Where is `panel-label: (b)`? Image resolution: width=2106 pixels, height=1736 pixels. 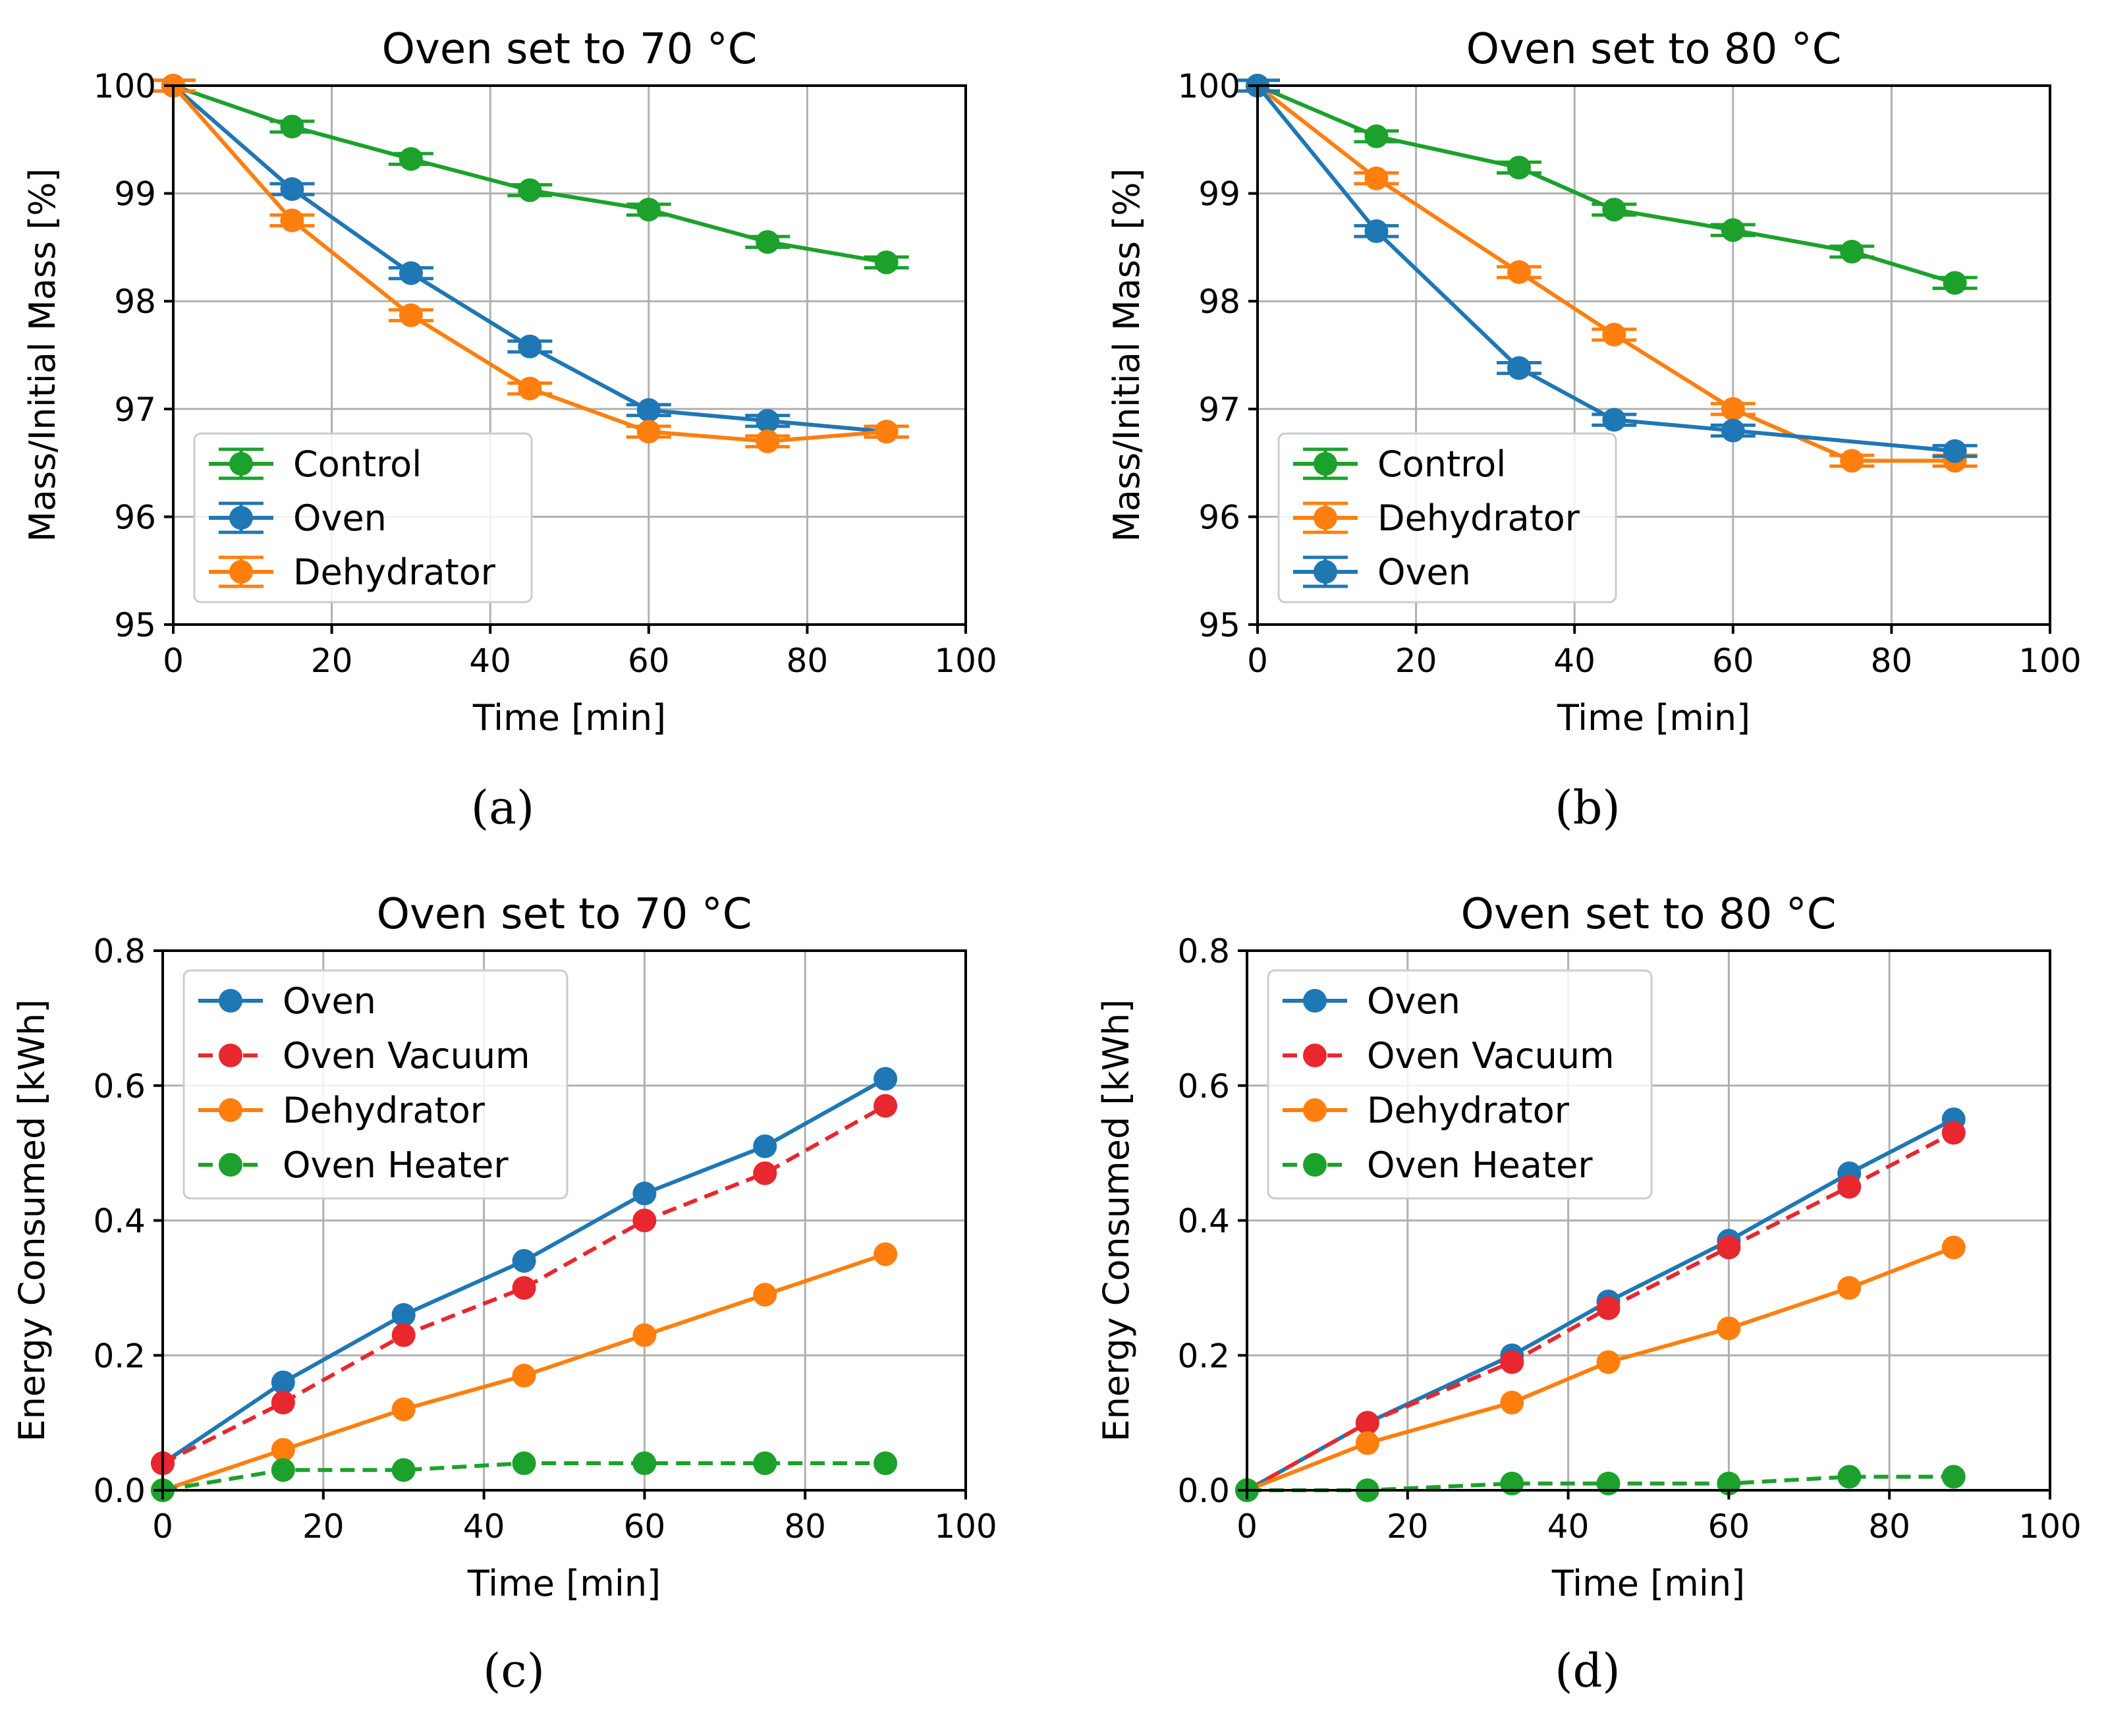 panel-label: (b) is located at coordinates (1587, 808).